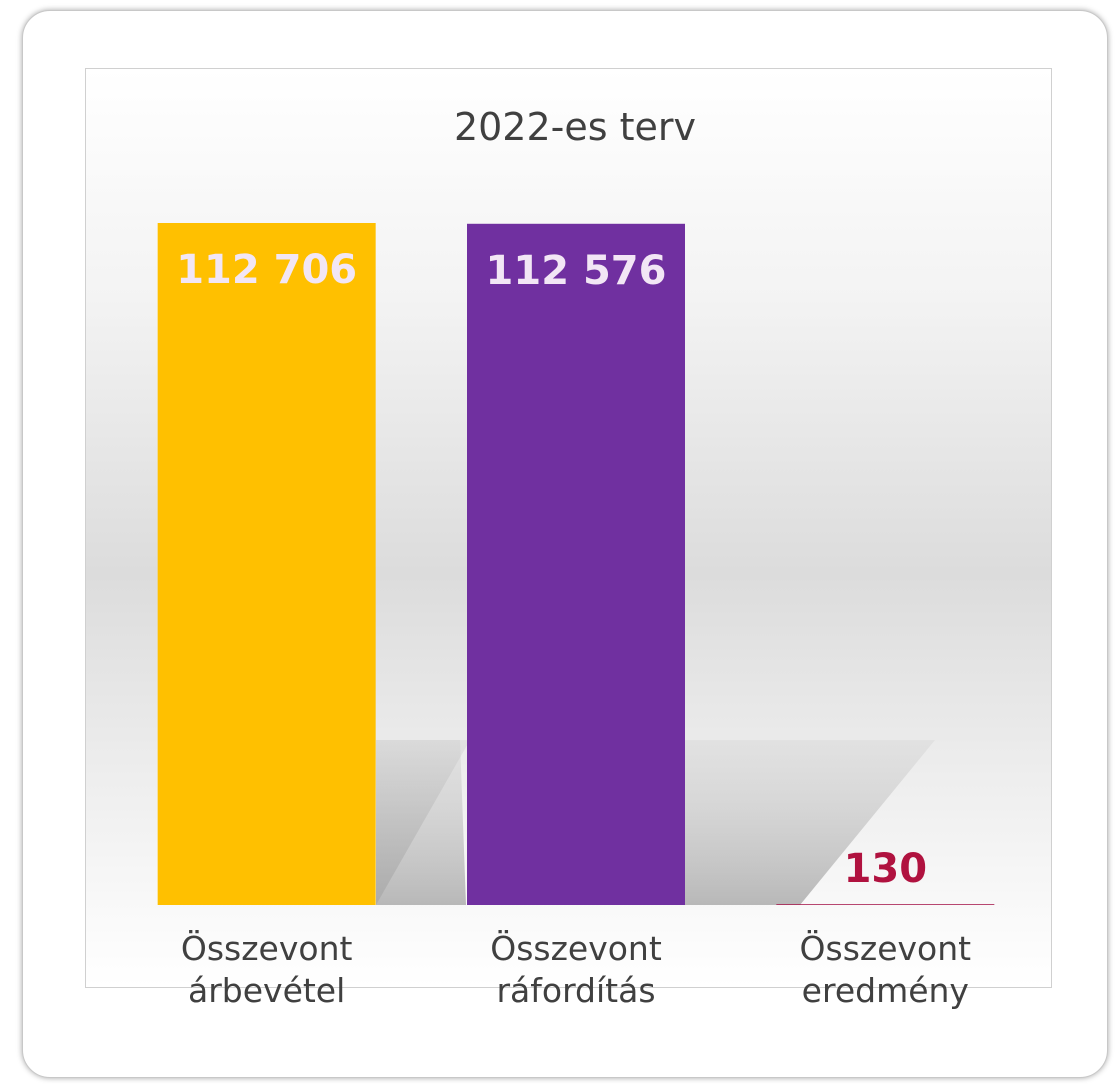  I want to click on value-label: 130, so click(886, 869).